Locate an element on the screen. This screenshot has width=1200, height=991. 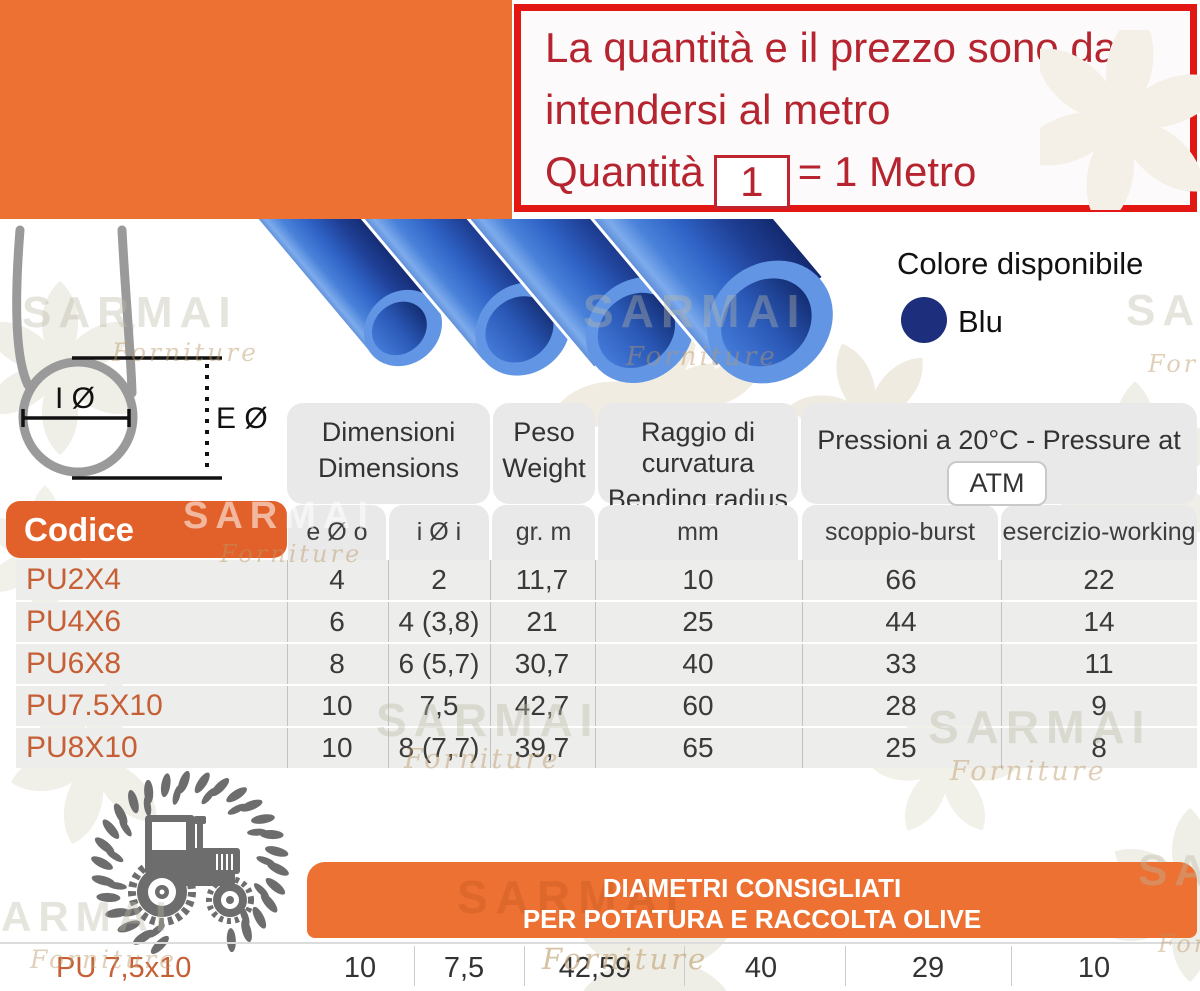
subheader-inner-diameter: i Ø i is located at coordinates (439, 532).